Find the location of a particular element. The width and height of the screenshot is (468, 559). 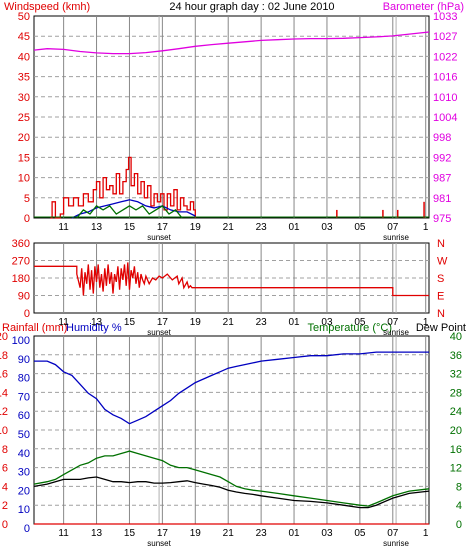

dir-y-tick-2: 180 is located at coordinates (21, 279).